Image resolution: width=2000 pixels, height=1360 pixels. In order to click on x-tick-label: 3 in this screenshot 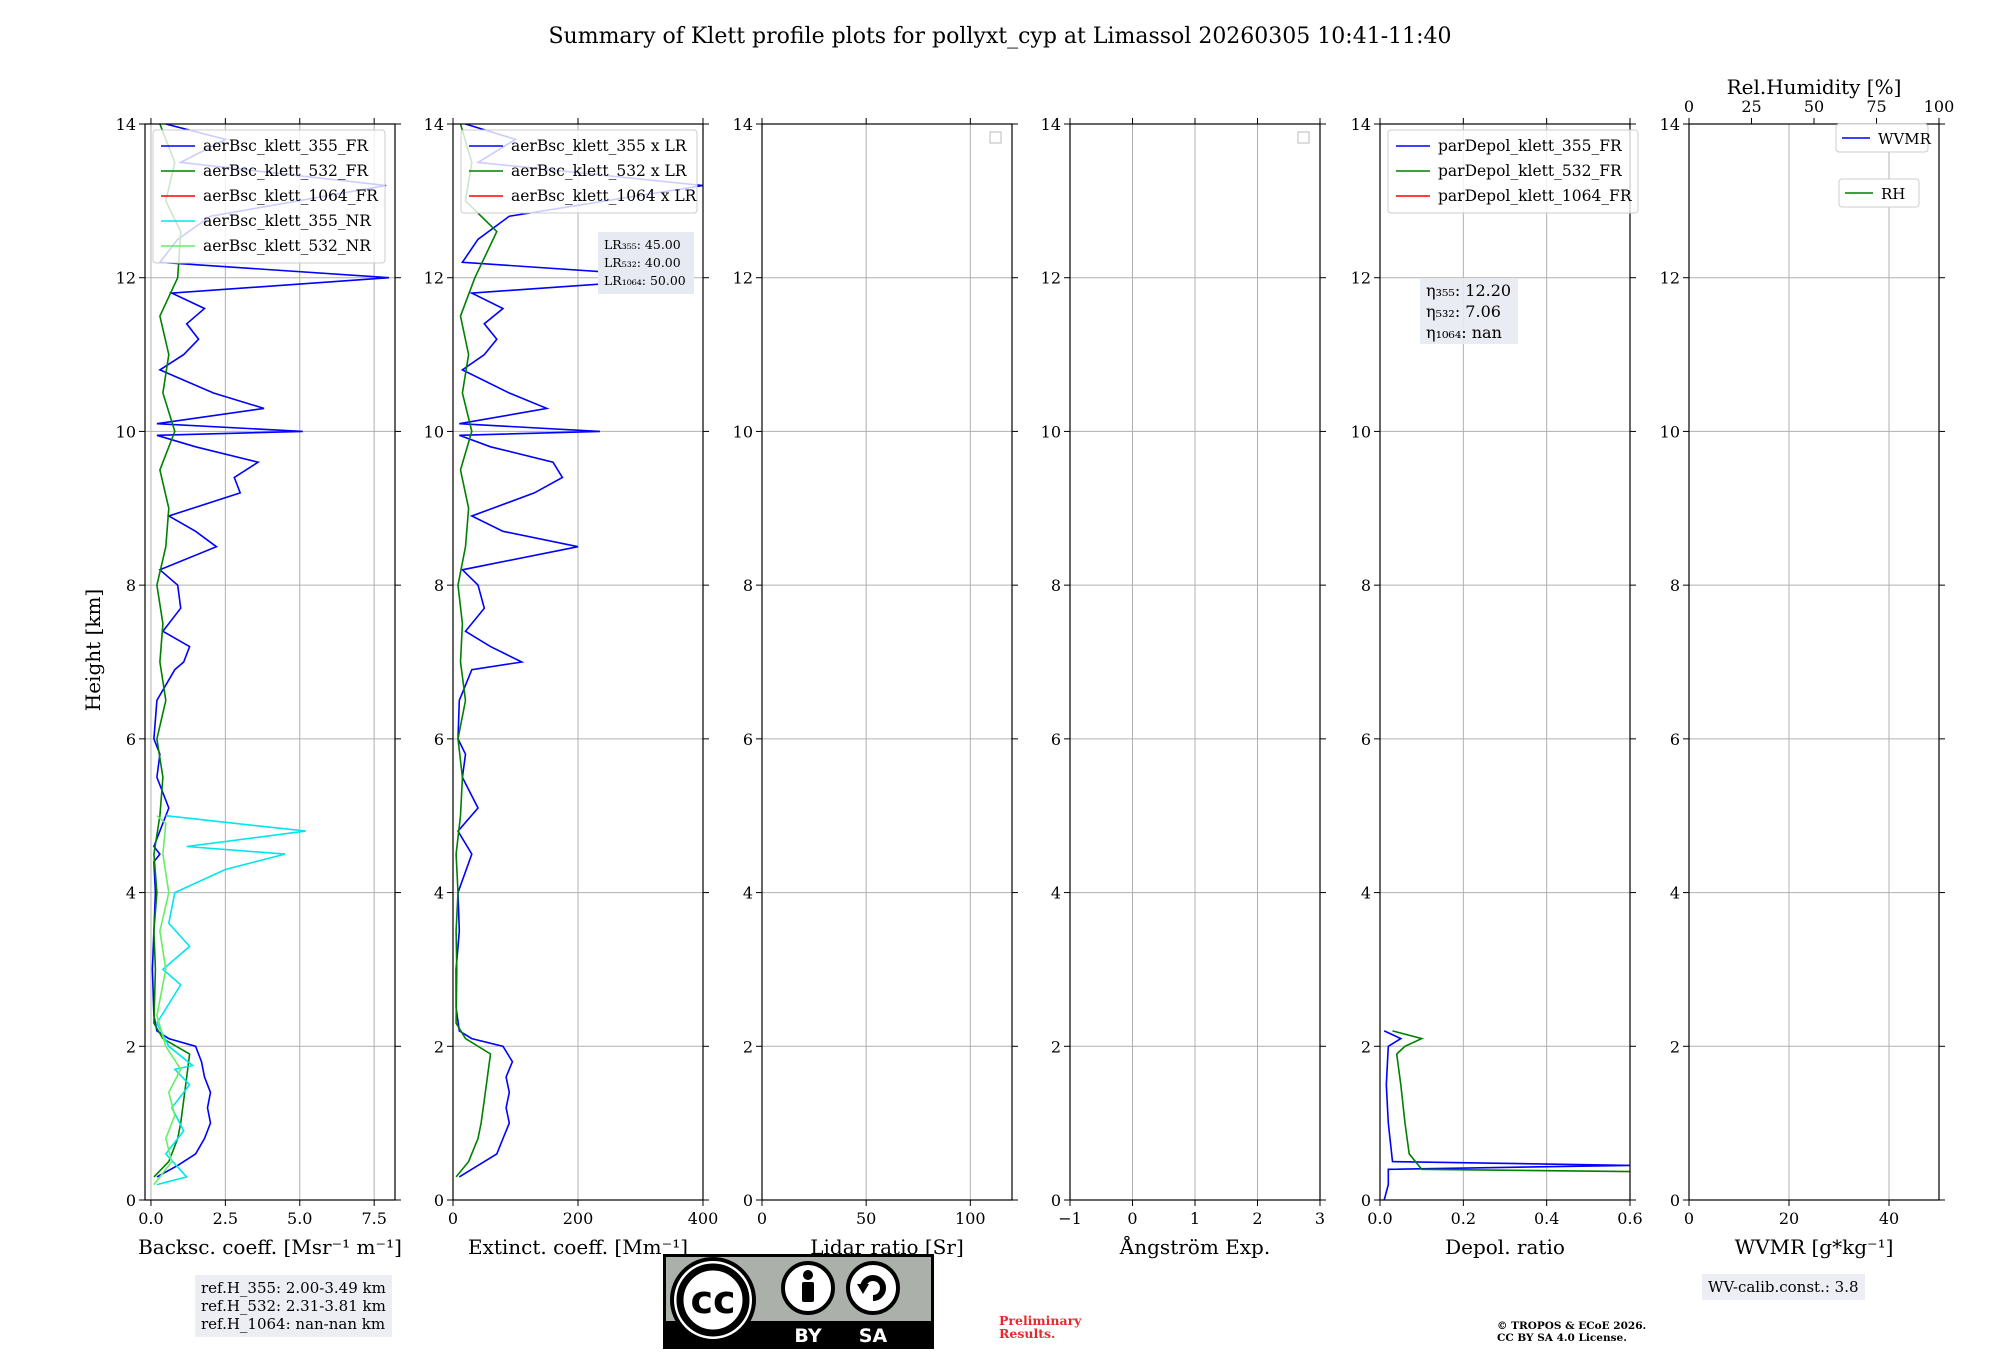, I will do `click(1320, 1218)`.